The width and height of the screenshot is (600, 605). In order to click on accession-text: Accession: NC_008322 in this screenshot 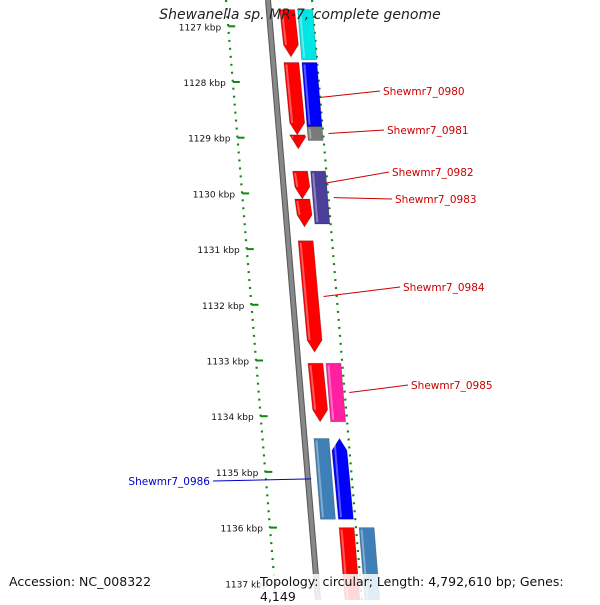, I will do `click(80, 581)`.